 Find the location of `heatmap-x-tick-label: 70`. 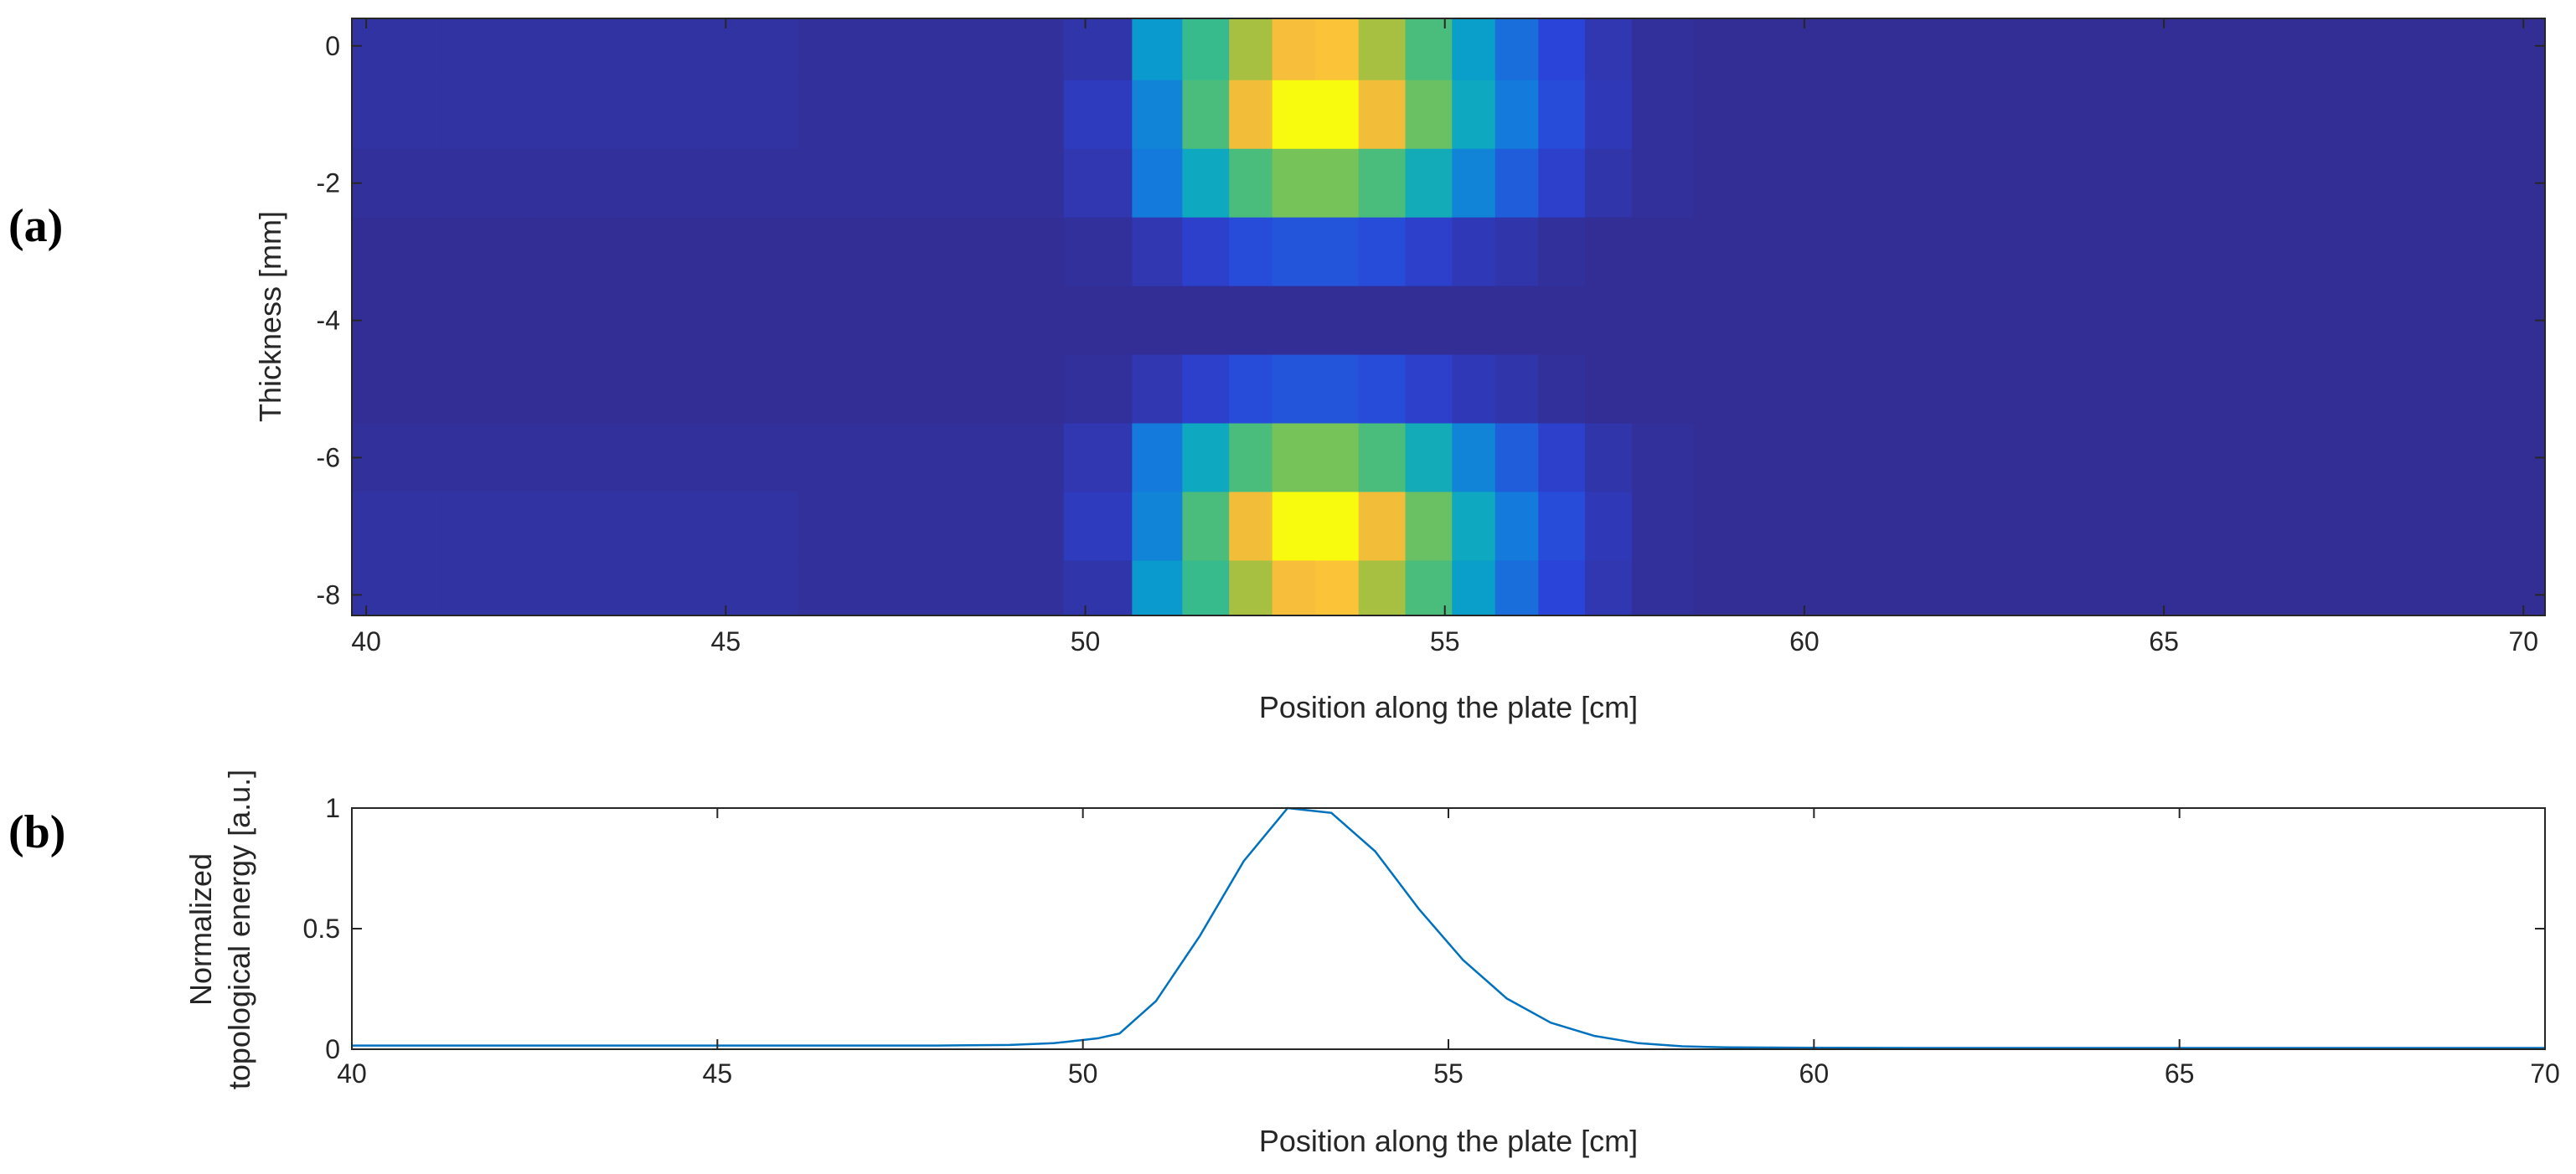

heatmap-x-tick-label: 70 is located at coordinates (2523, 641).